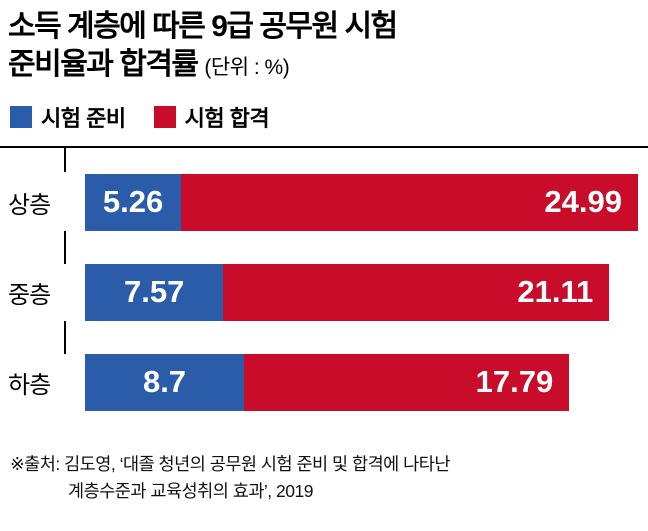 The height and width of the screenshot is (531, 648). I want to click on unit-note: (단위 : %), so click(247, 68).